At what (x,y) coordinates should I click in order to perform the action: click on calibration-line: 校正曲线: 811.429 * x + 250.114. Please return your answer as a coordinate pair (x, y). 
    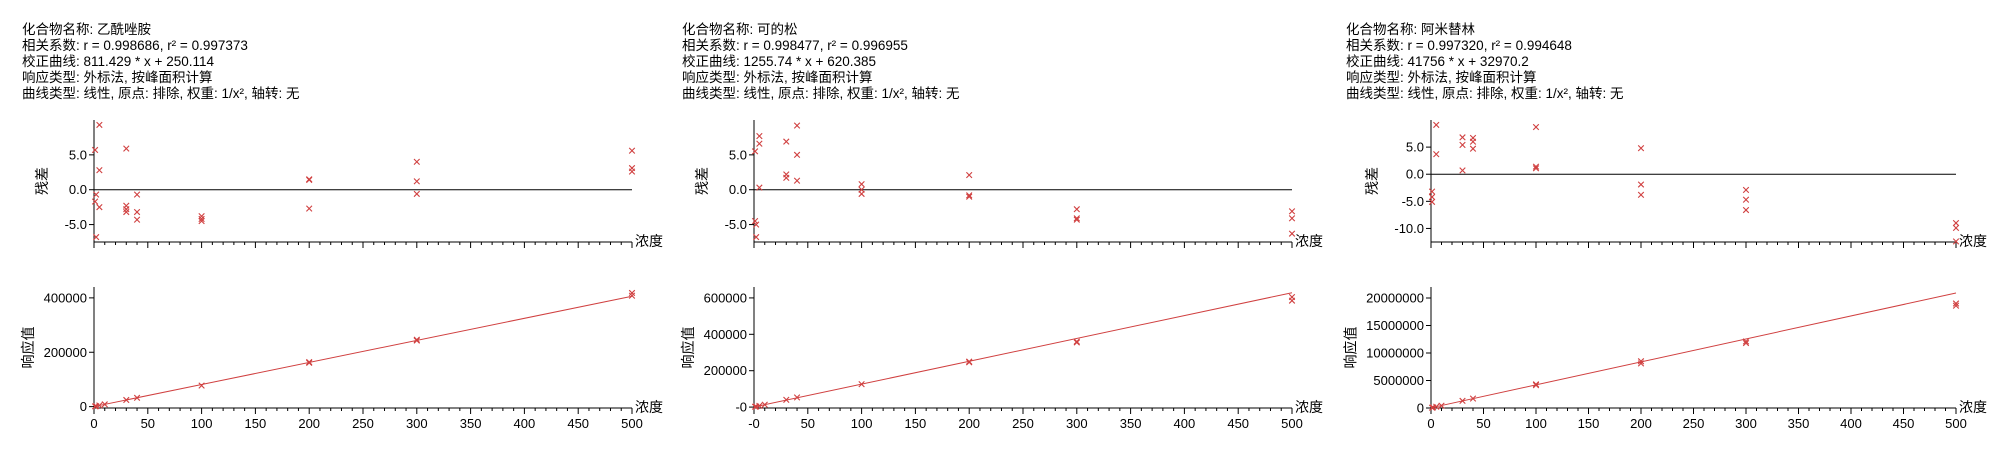
    Looking at the image, I should click on (118, 61).